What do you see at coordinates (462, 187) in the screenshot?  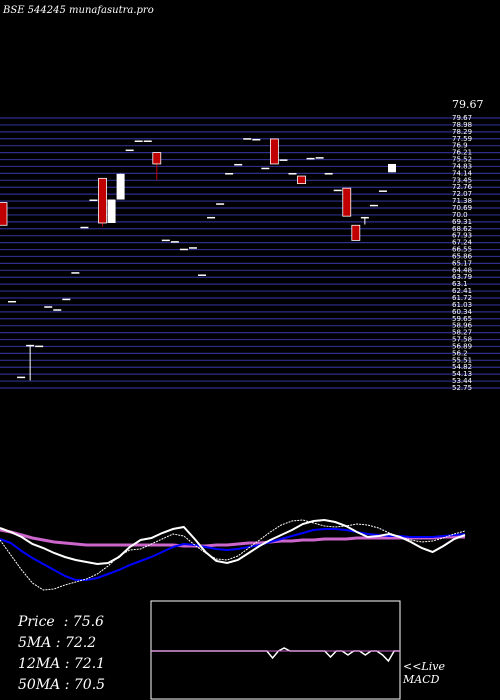 I see `price-tick-label: 72.76` at bounding box center [462, 187].